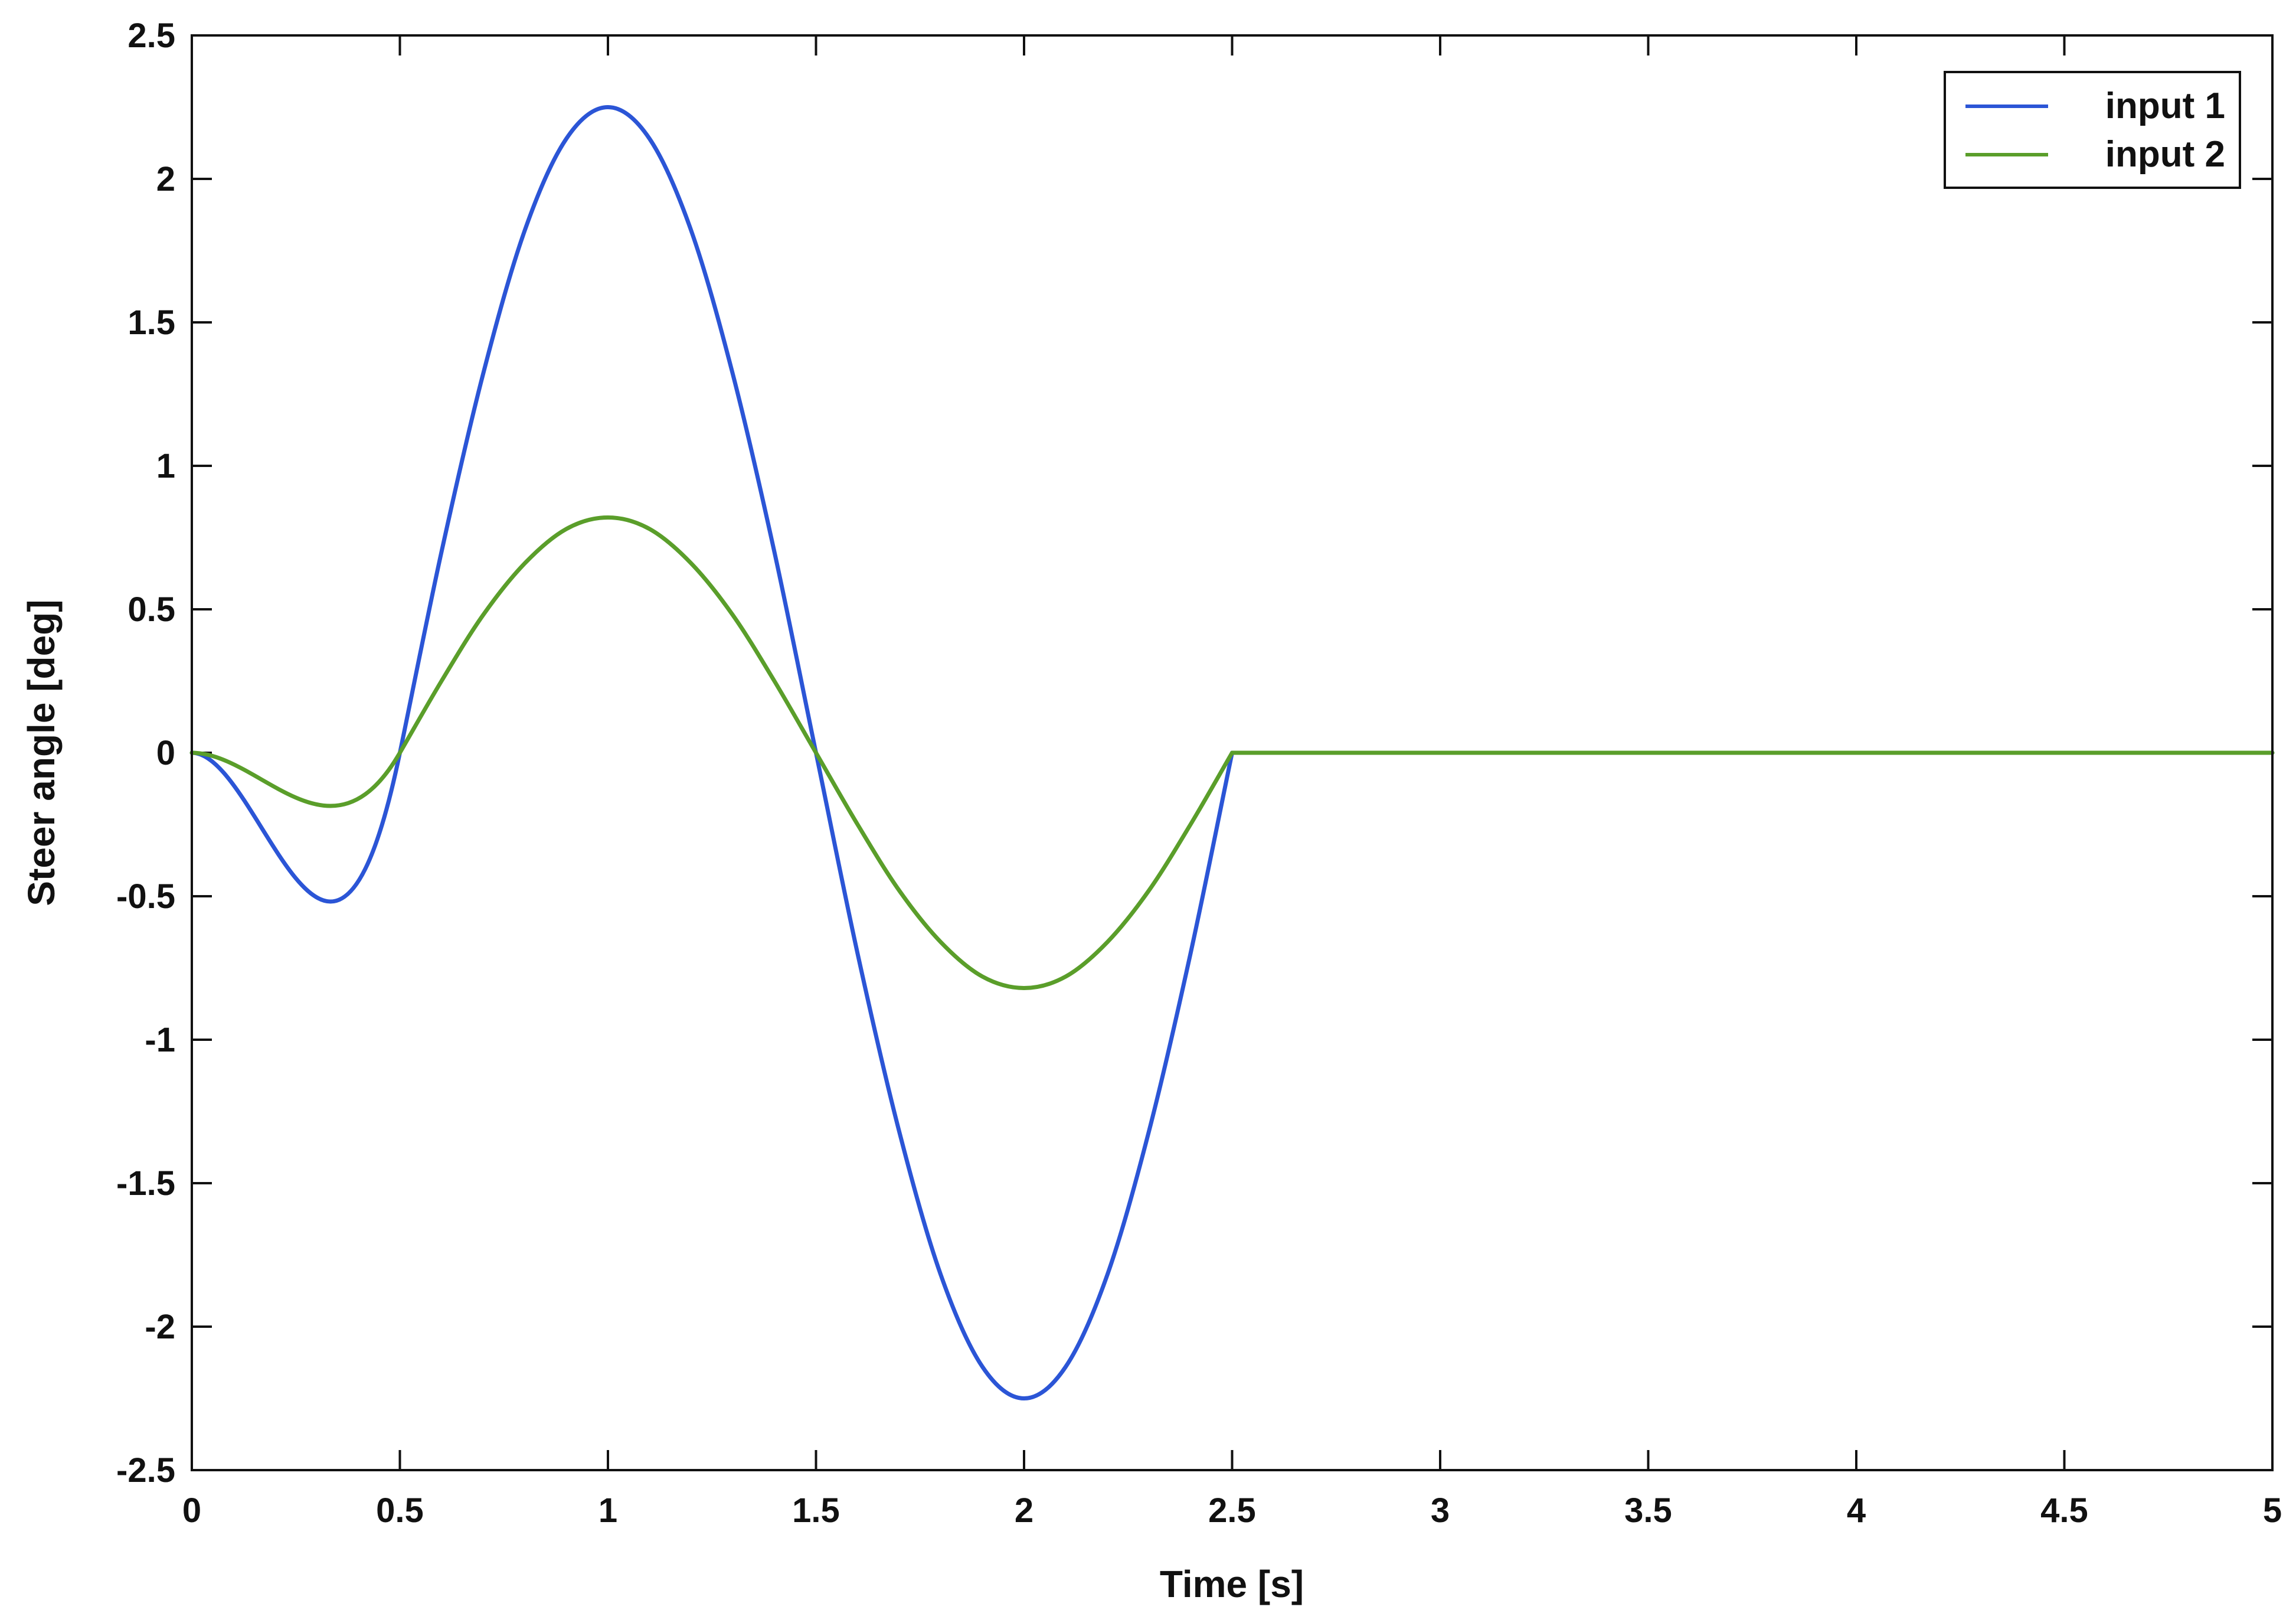 The width and height of the screenshot is (2296, 1613). I want to click on legend-box, so click(2092, 130).